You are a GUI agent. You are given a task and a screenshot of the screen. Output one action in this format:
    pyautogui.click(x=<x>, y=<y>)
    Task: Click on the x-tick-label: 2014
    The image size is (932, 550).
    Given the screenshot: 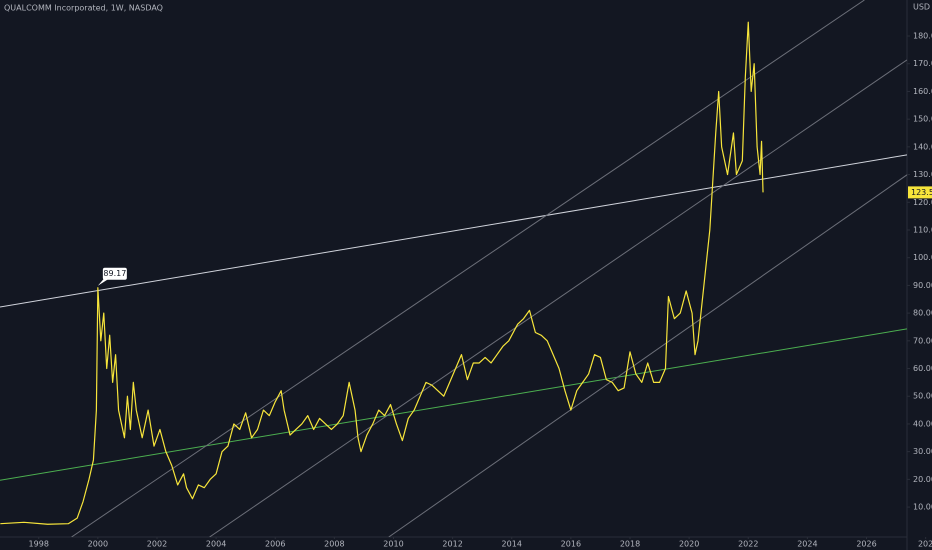 What is the action you would take?
    pyautogui.click(x=512, y=544)
    